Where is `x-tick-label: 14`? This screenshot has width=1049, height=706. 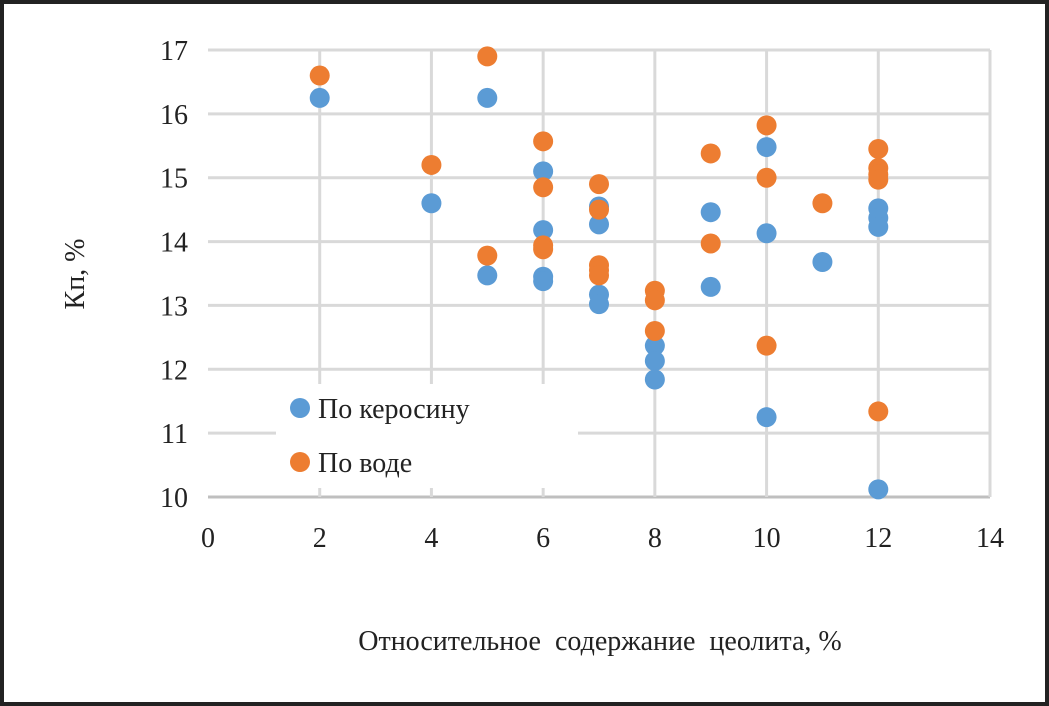 x-tick-label: 14 is located at coordinates (990, 538).